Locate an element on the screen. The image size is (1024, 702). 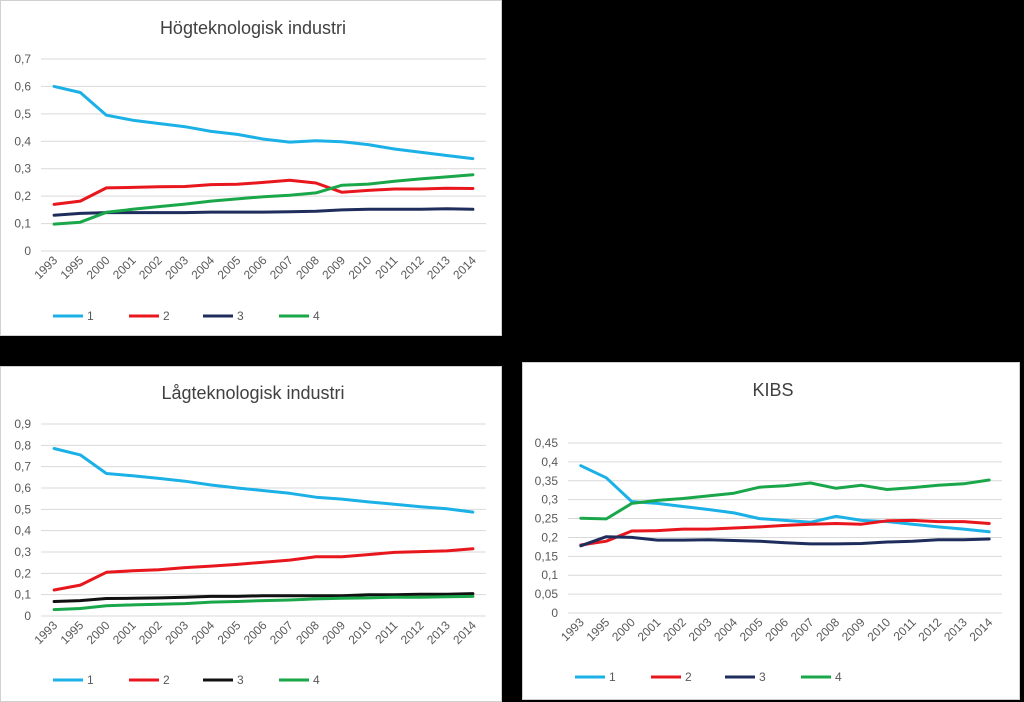
y-tick-label: 0,45 is located at coordinates (547, 443).